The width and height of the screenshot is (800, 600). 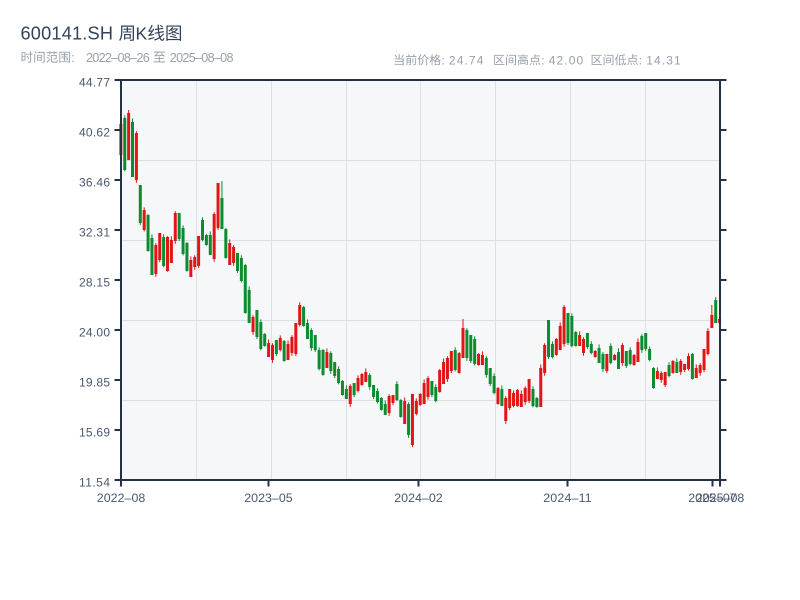 I want to click on svg-text: 2025–07, so click(x=712, y=498).